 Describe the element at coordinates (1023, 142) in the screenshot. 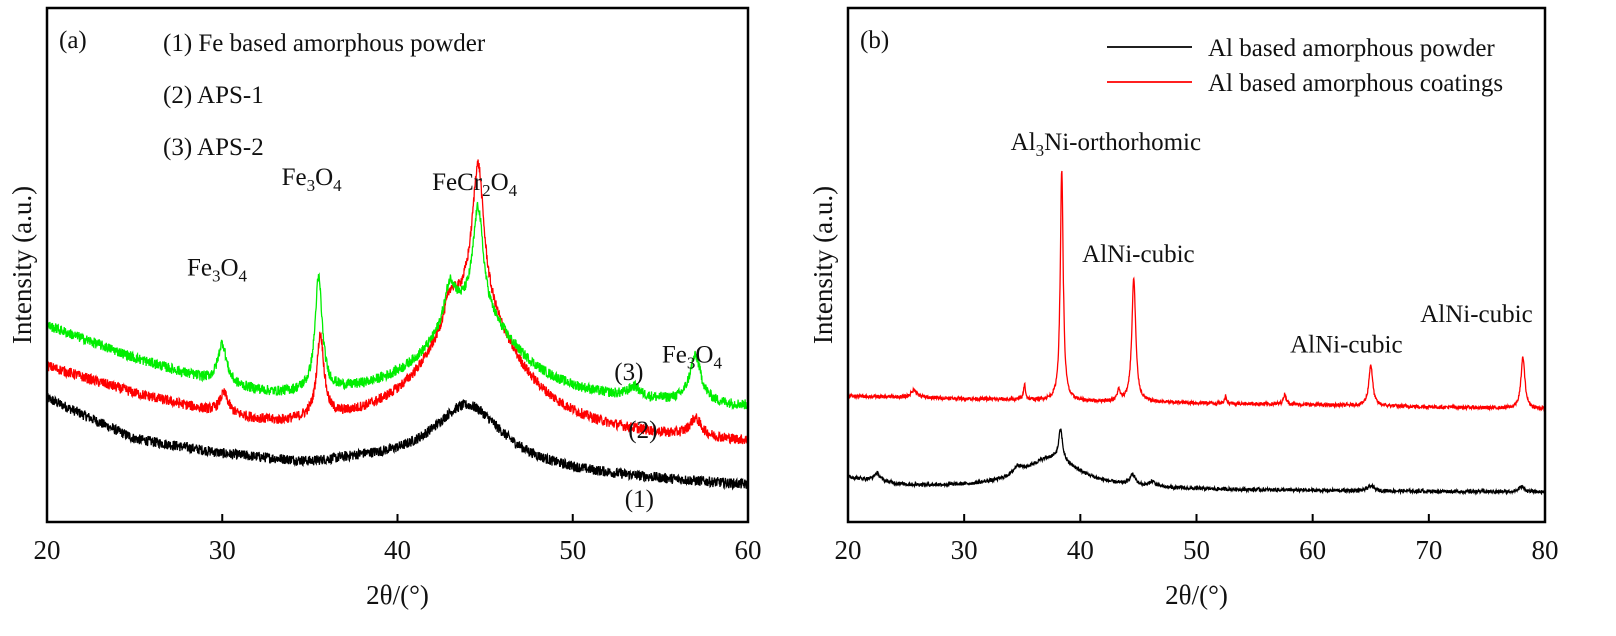

I see `annotation-text: Al` at that location.